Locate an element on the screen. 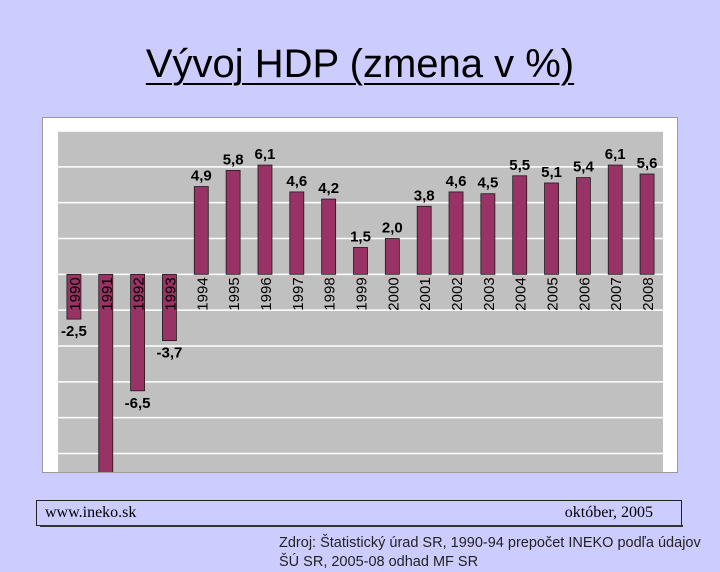 Image resolution: width=720 pixels, height=572 pixels. data-label-1996: 6,1 is located at coordinates (265, 154).